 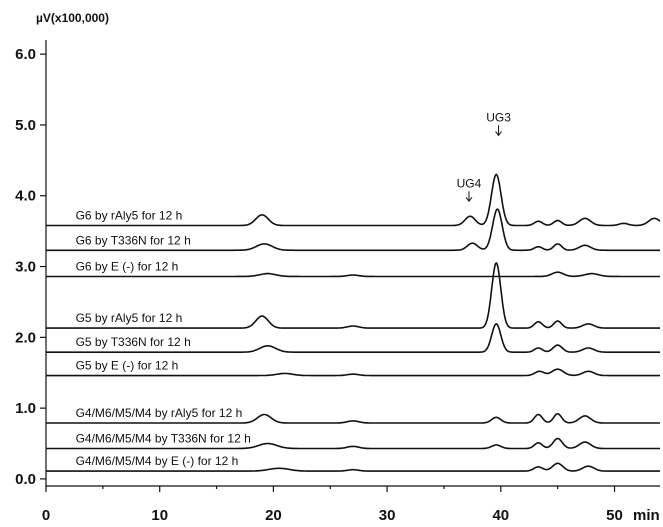 I want to click on peak-annotation-label: UG4, so click(x=469, y=183).